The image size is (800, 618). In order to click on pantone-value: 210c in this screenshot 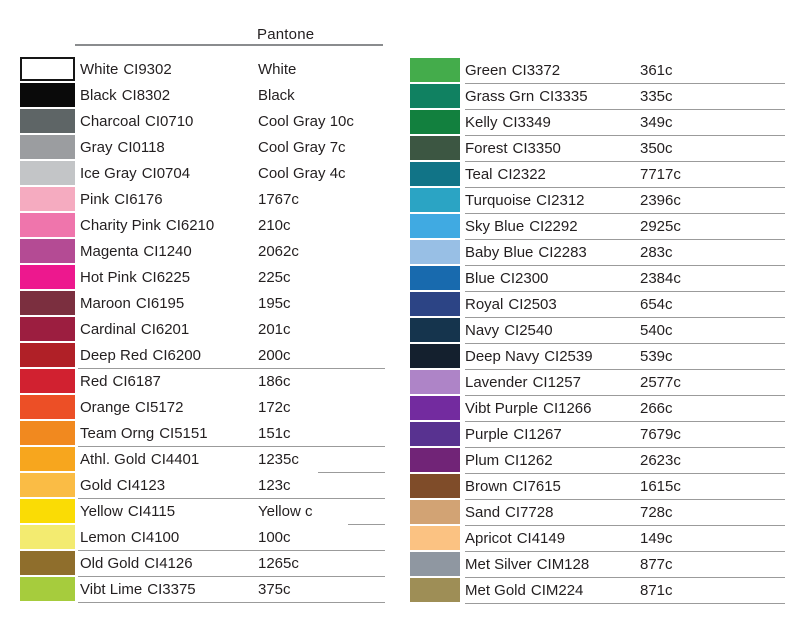, I will do `click(274, 225)`.